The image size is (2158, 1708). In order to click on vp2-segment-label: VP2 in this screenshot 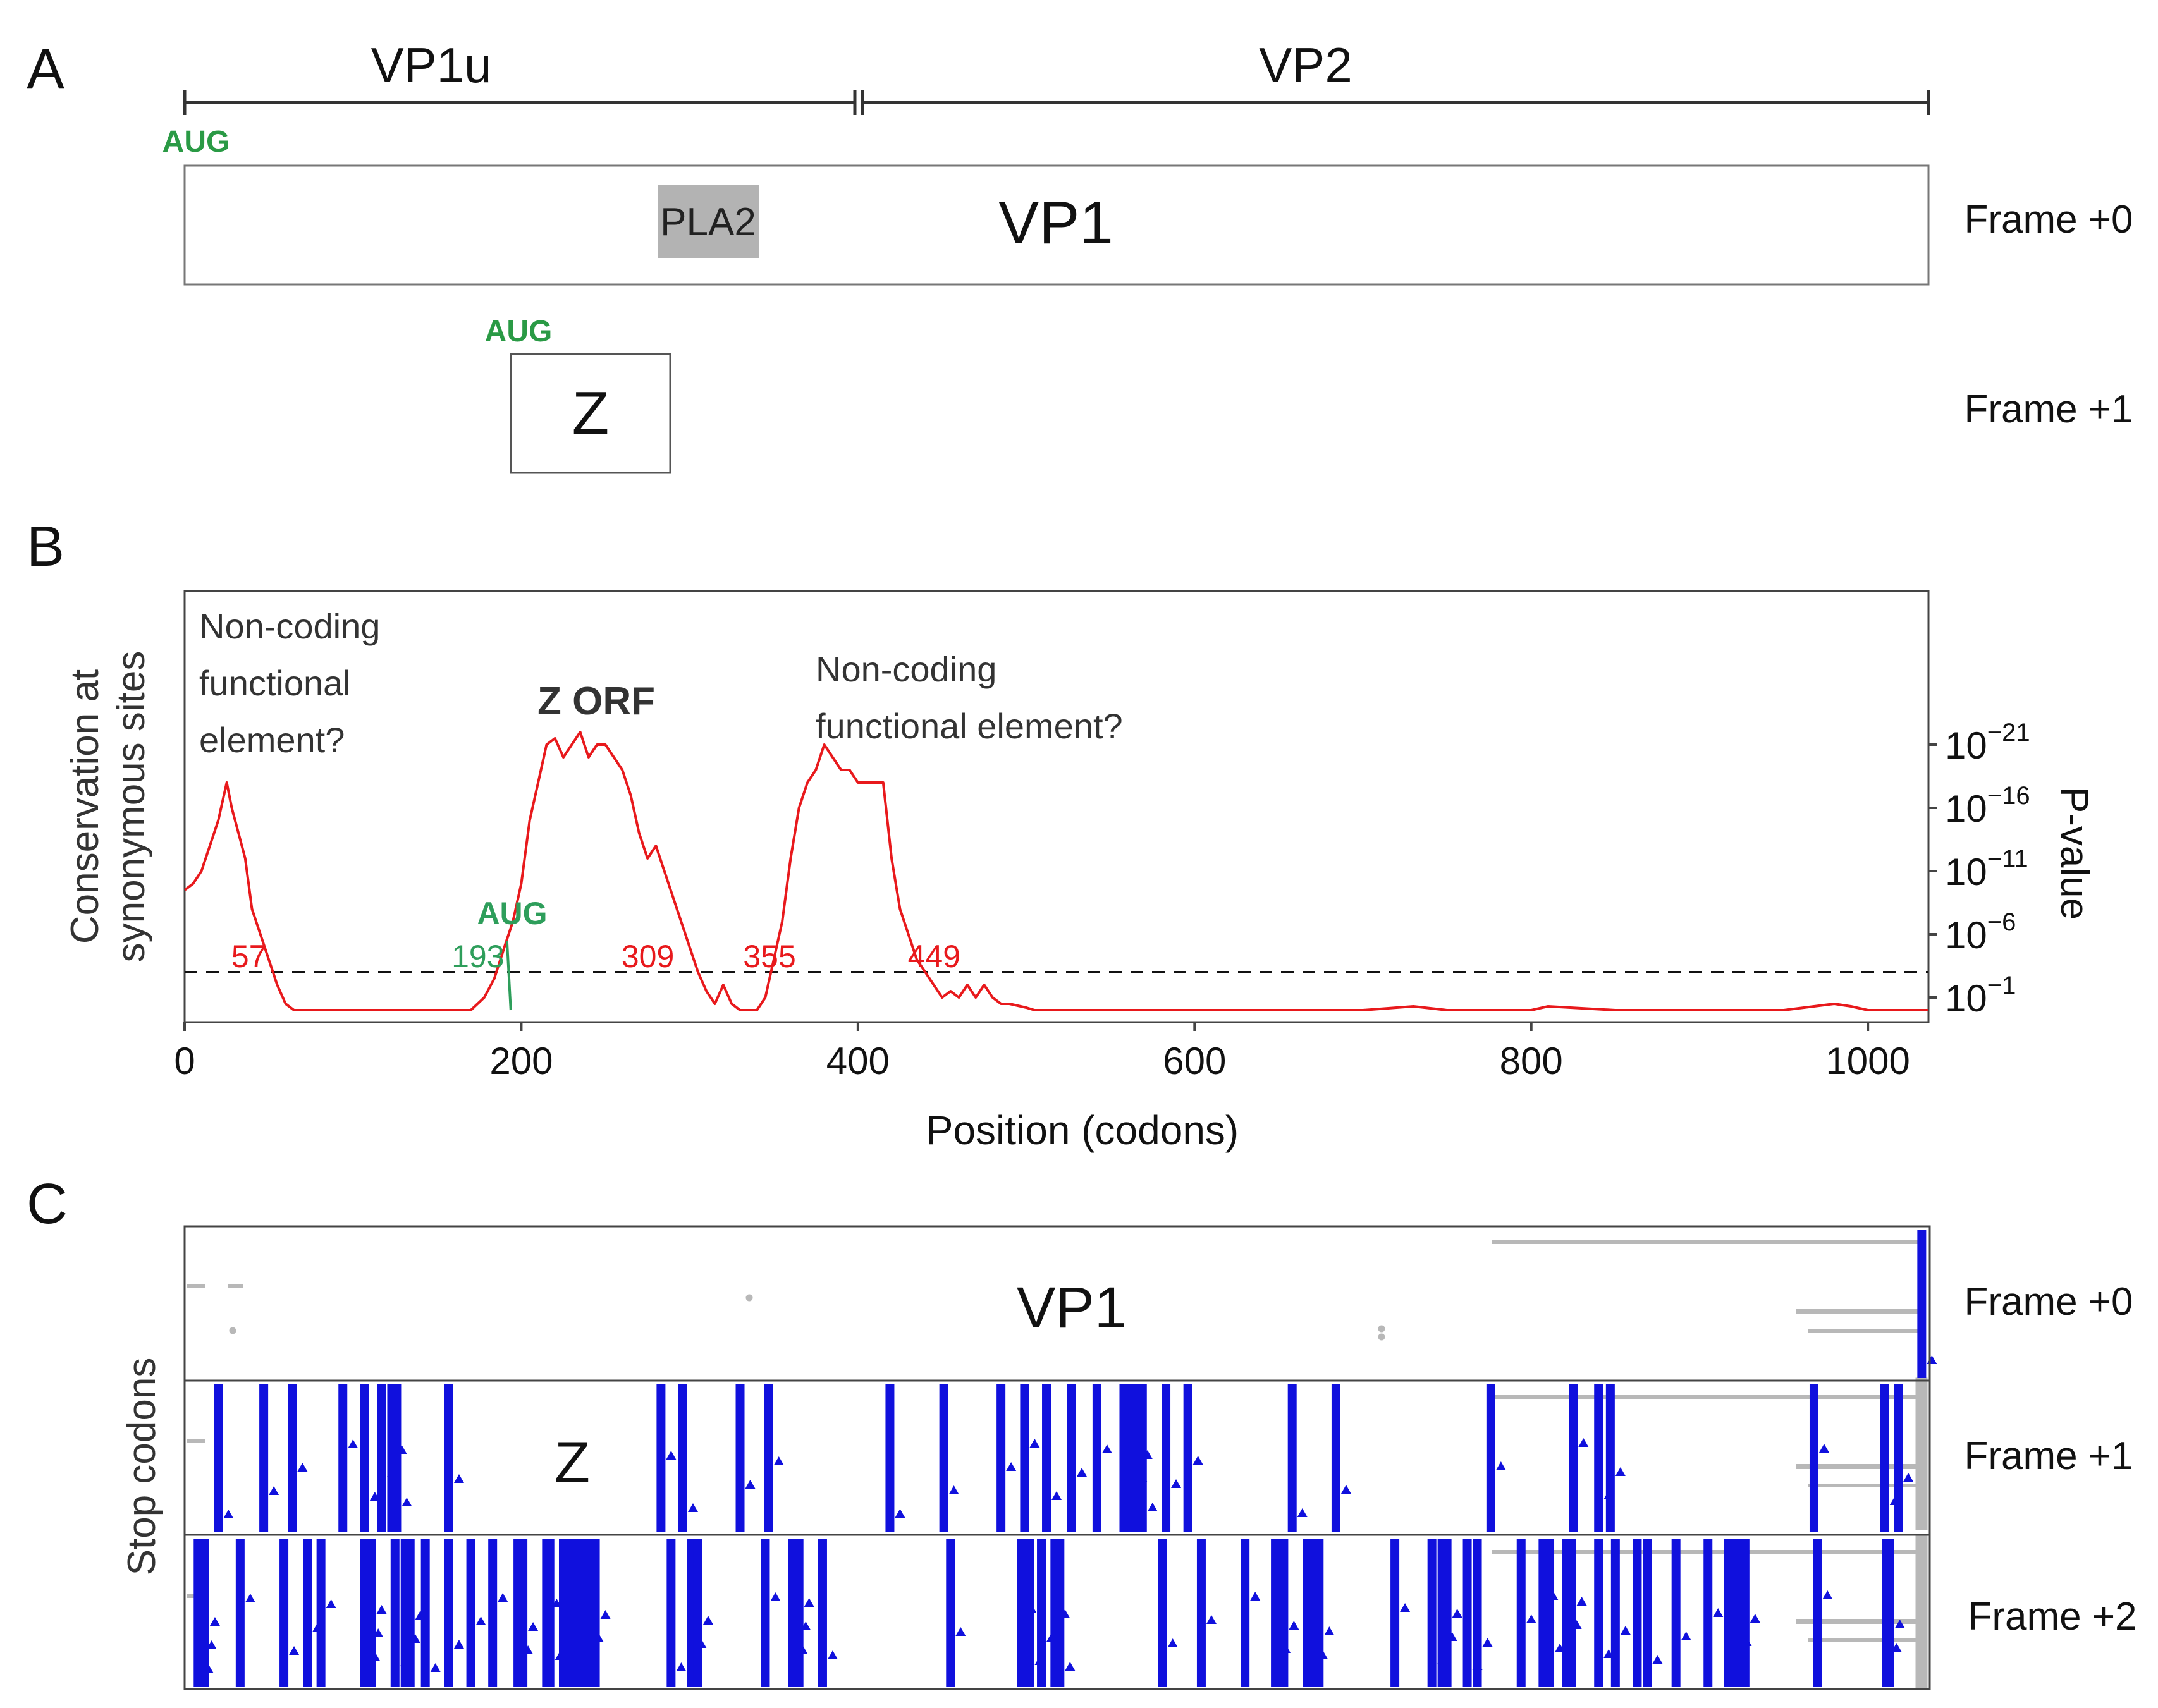, I will do `click(1305, 65)`.